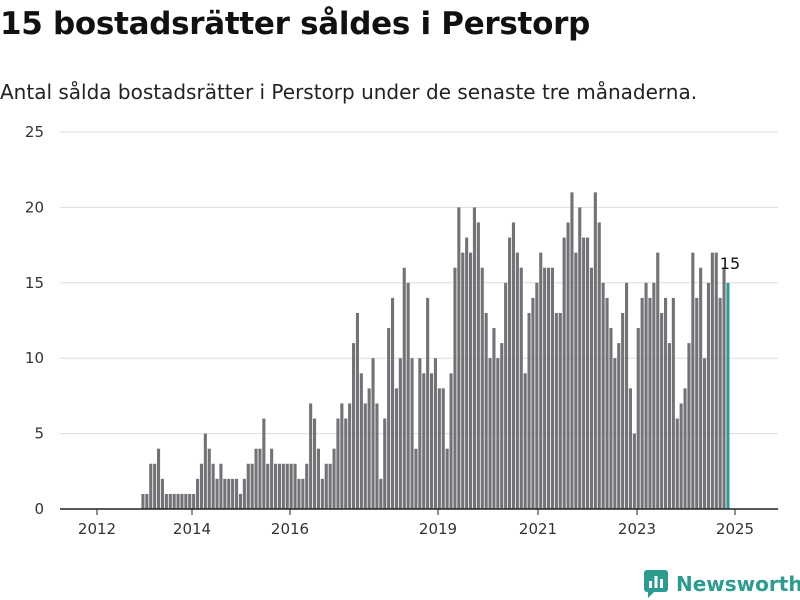 Image resolution: width=800 pixels, height=600 pixels. I want to click on y-axis-ticks: 0 5 10 15 20 25, so click(34, 320).